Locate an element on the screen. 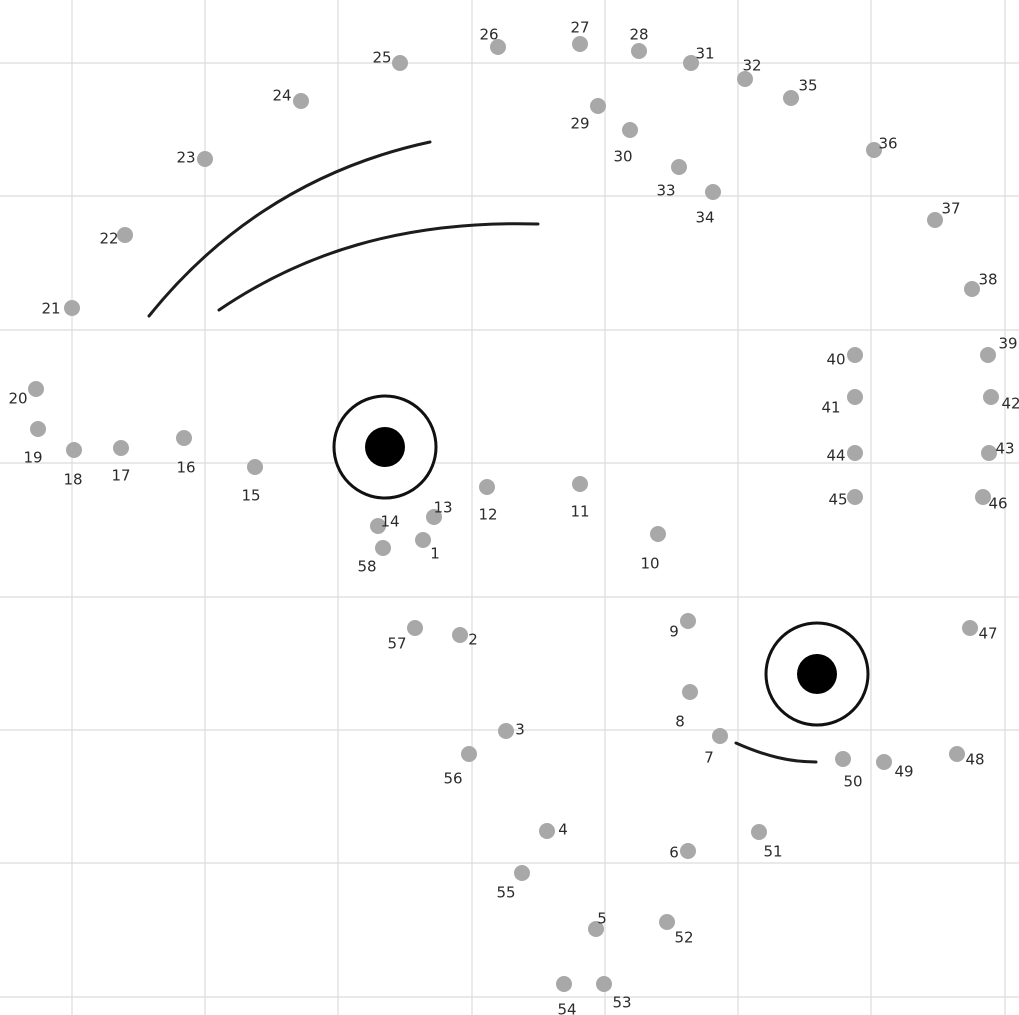 This screenshot has width=1019, height=1015. dot-2: 2 is located at coordinates (465, 638).